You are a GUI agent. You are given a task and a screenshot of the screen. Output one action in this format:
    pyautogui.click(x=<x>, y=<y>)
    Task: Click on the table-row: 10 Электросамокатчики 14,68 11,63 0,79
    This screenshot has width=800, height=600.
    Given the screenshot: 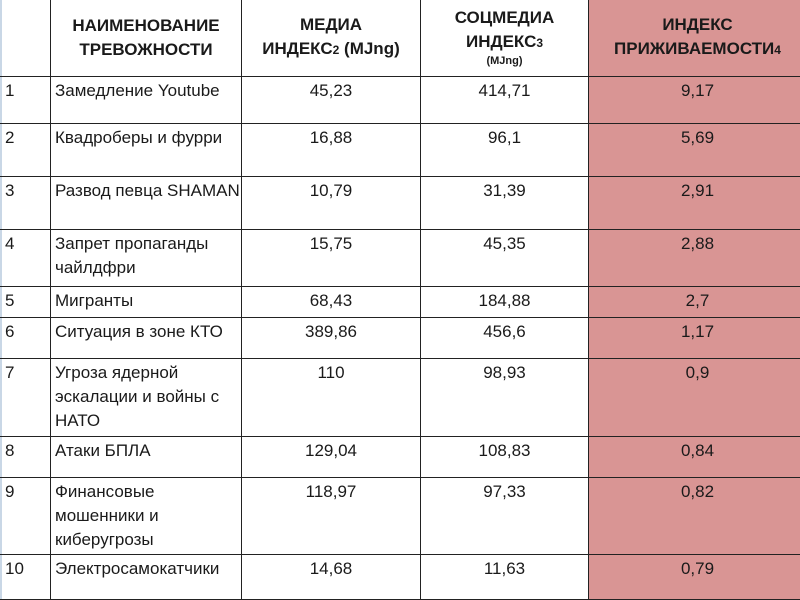 What is the action you would take?
    pyautogui.click(x=400, y=576)
    